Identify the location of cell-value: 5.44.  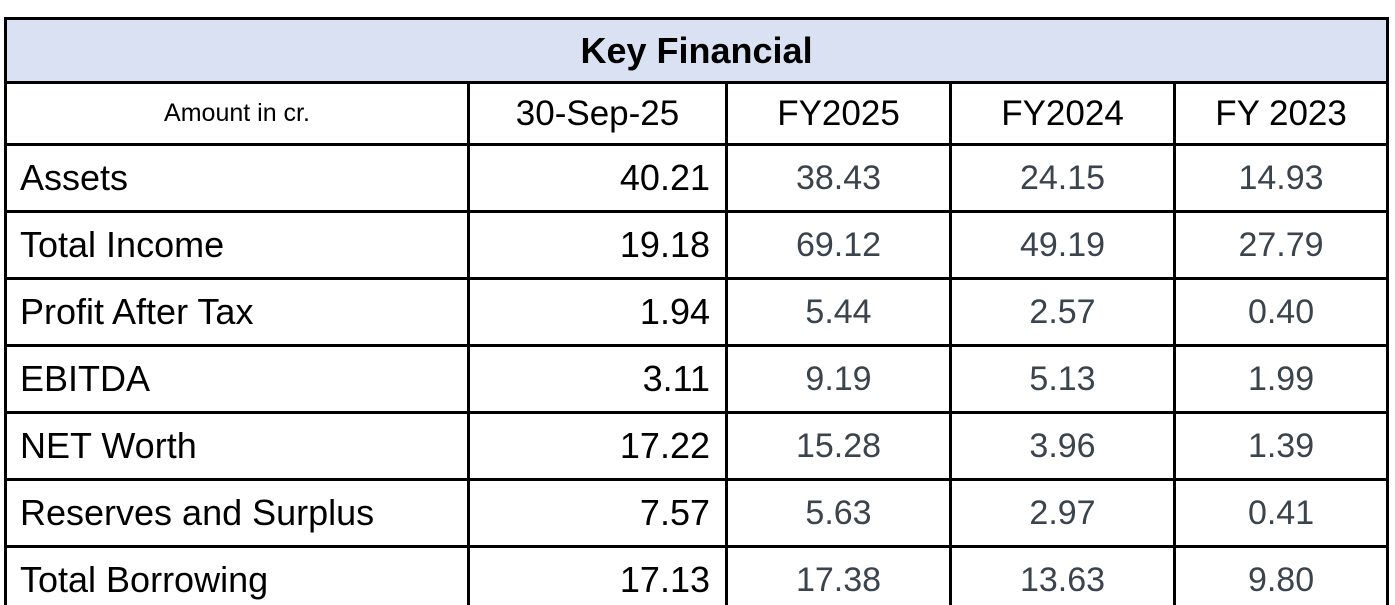
(838, 312).